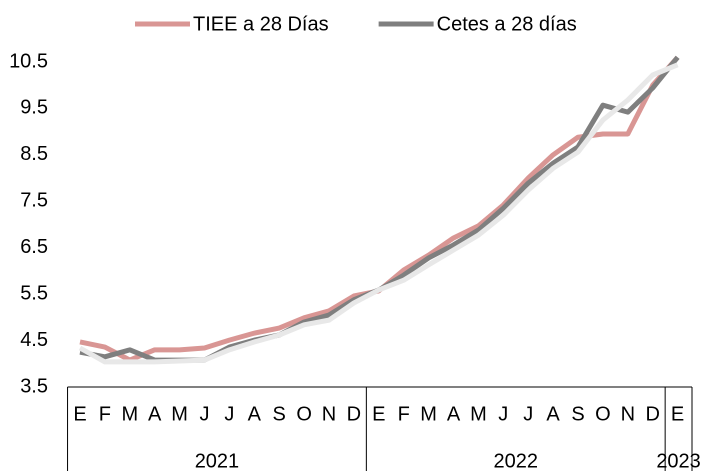  Describe the element at coordinates (34, 340) in the screenshot. I see `y-tick-label: 4.5` at that location.